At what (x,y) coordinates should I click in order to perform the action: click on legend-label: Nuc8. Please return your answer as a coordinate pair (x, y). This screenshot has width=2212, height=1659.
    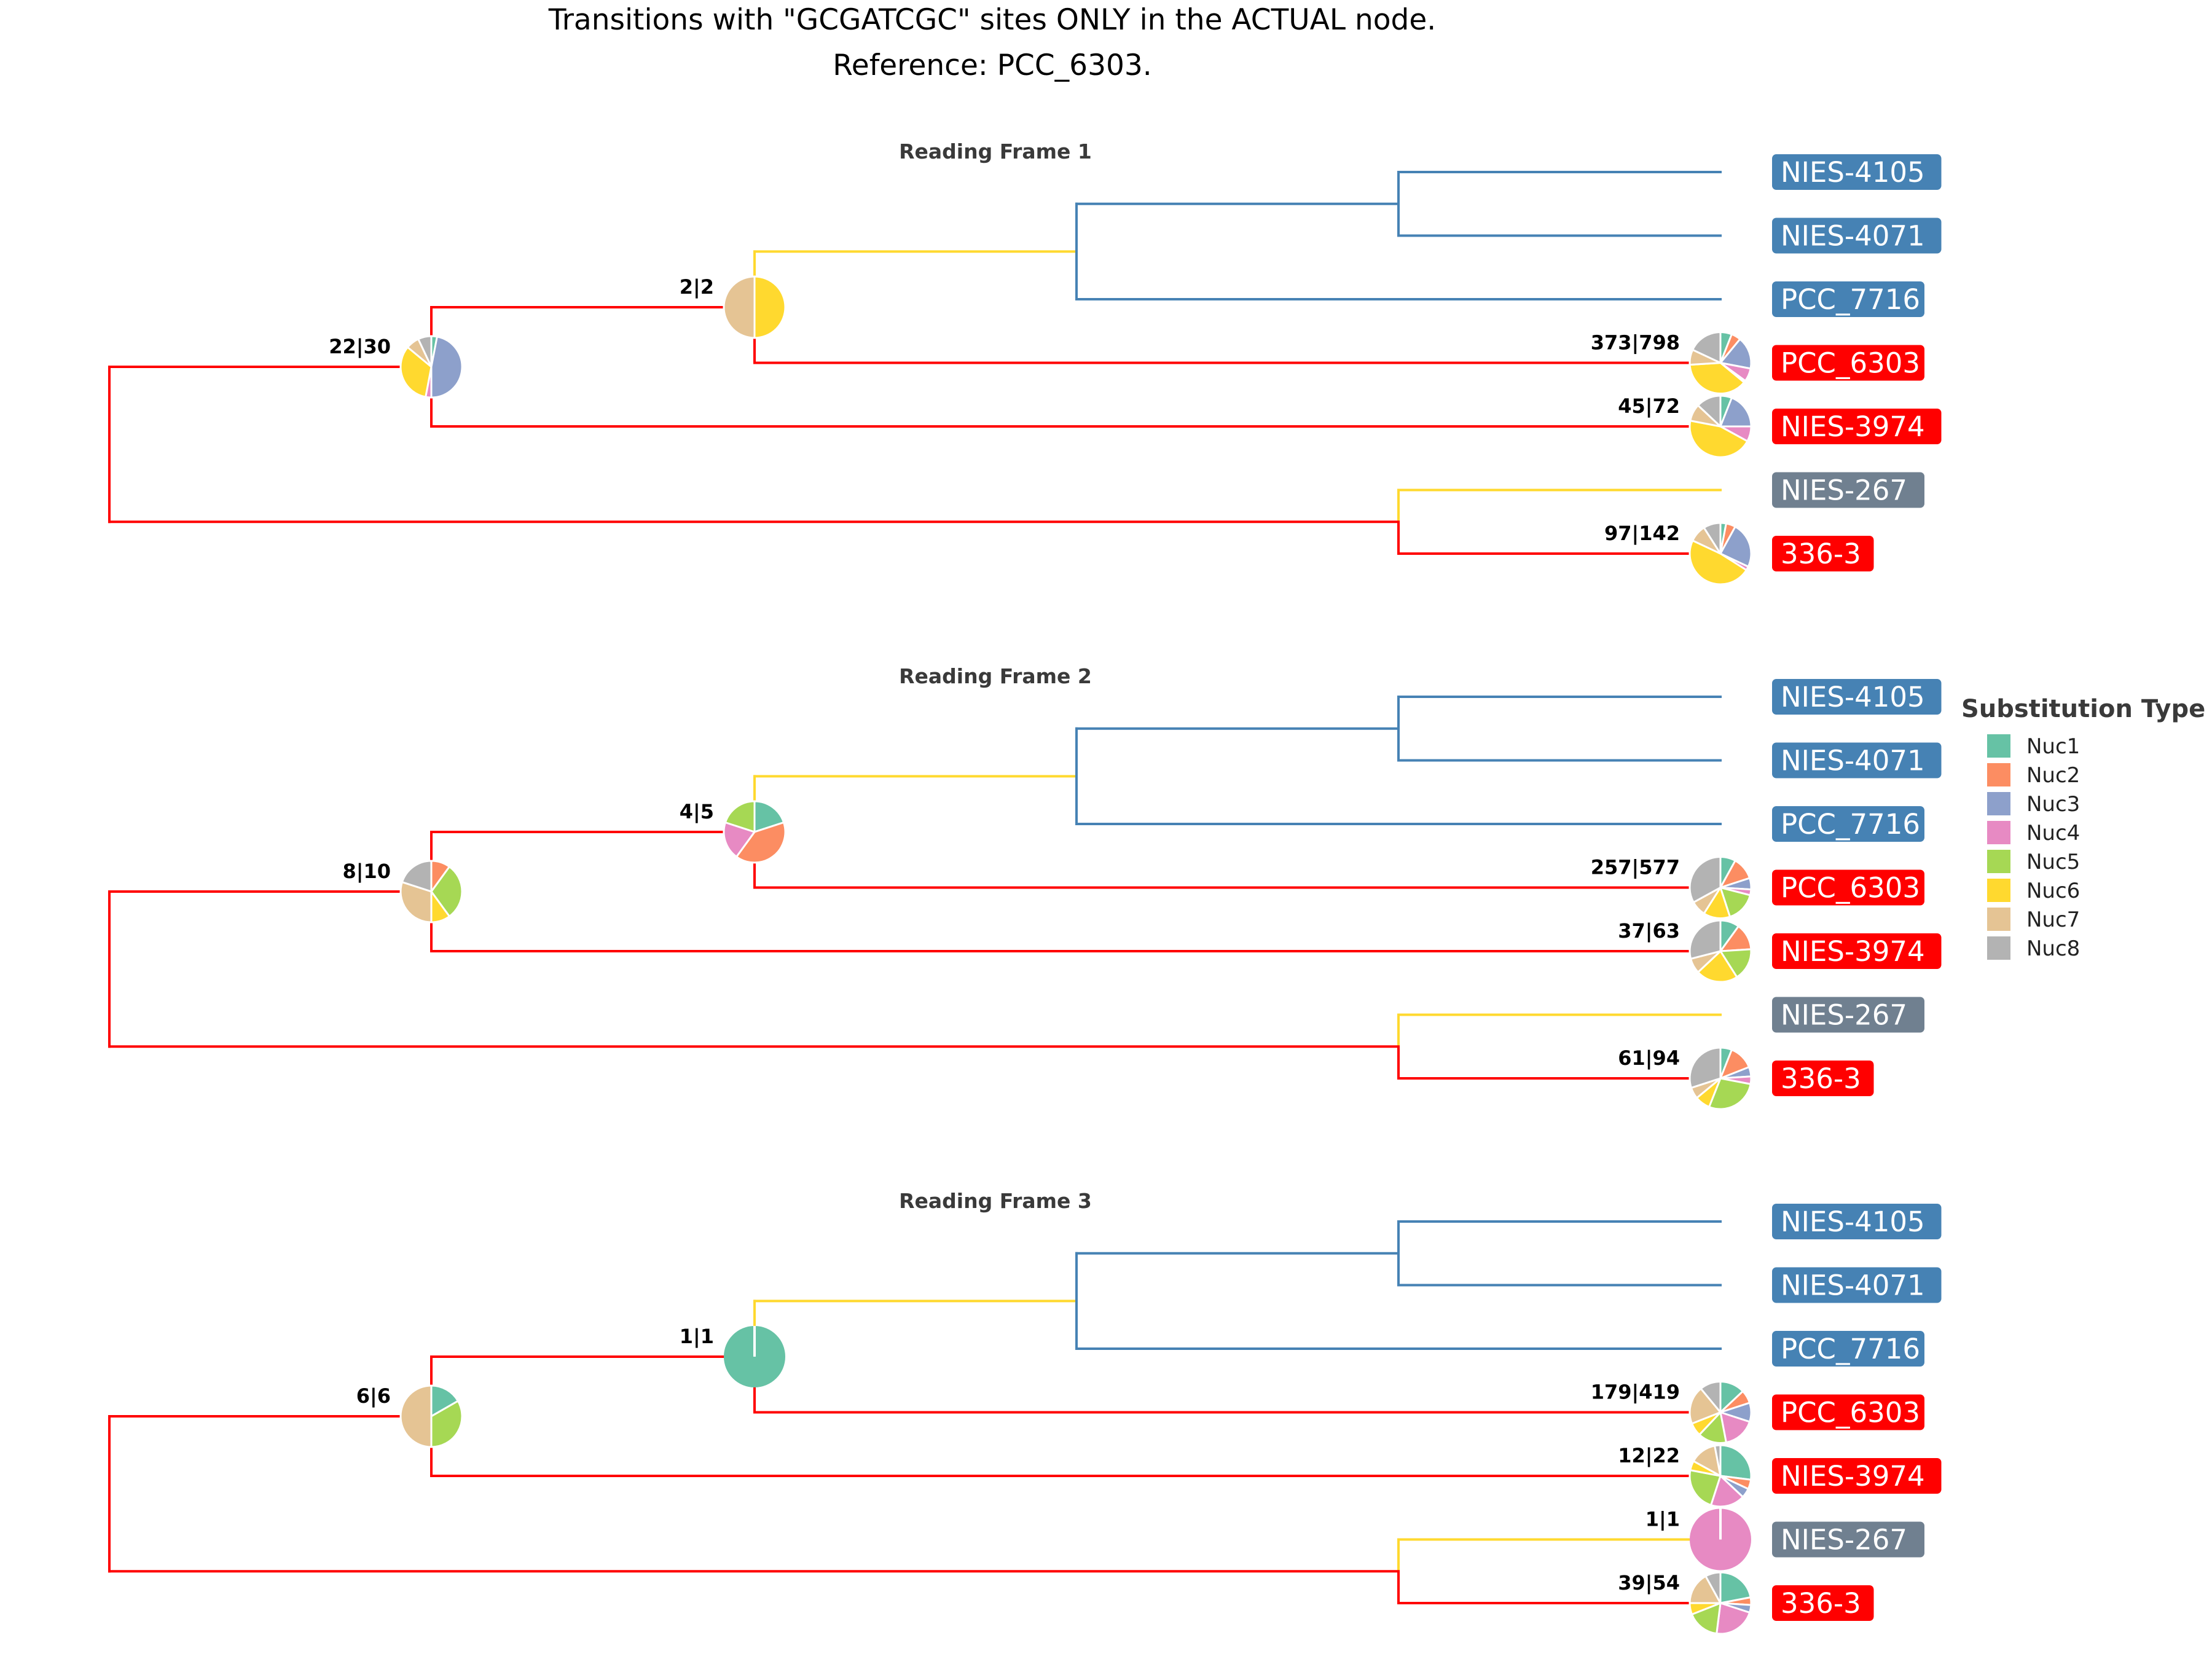
    Looking at the image, I should click on (2053, 948).